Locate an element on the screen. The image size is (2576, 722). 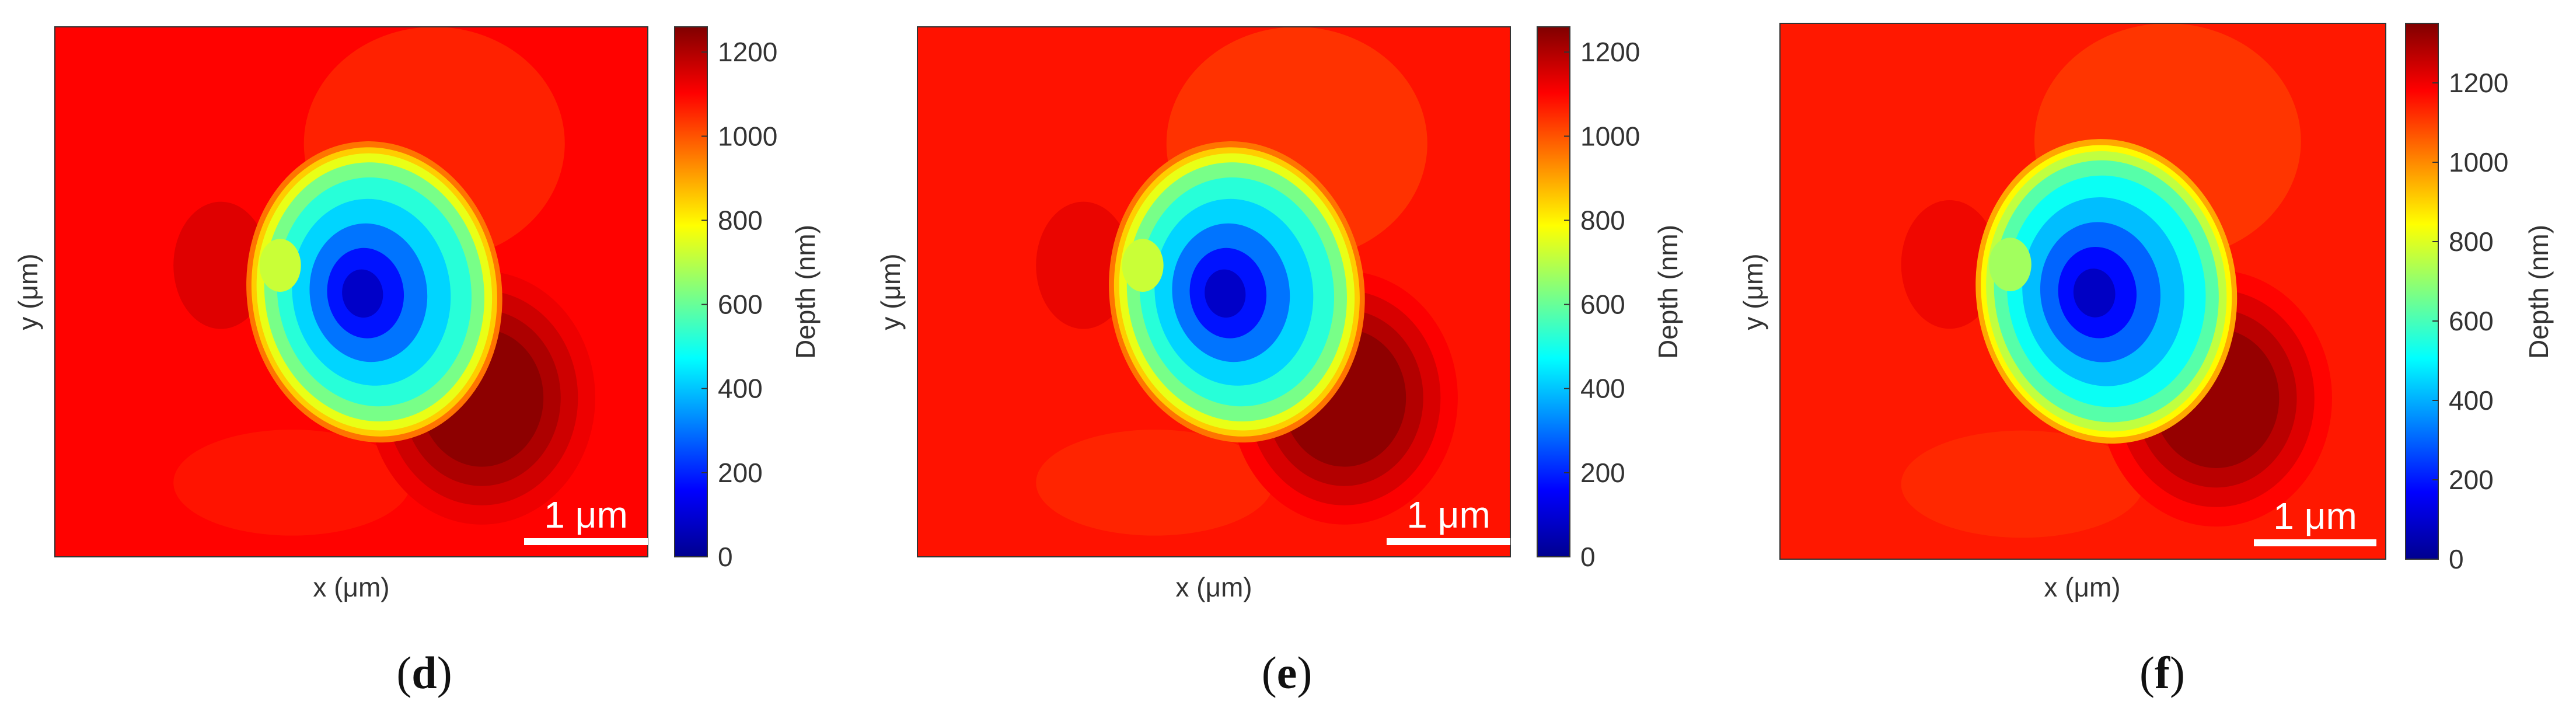
panel-label-e: (e) is located at coordinates (1287, 672).